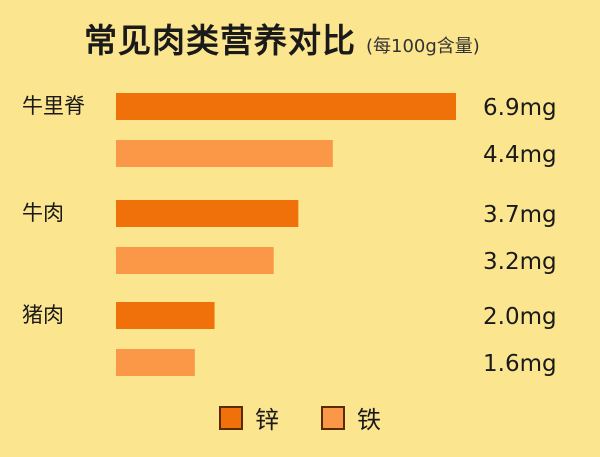 The width and height of the screenshot is (600, 457). I want to click on category-label: 牛肉, so click(43, 213).